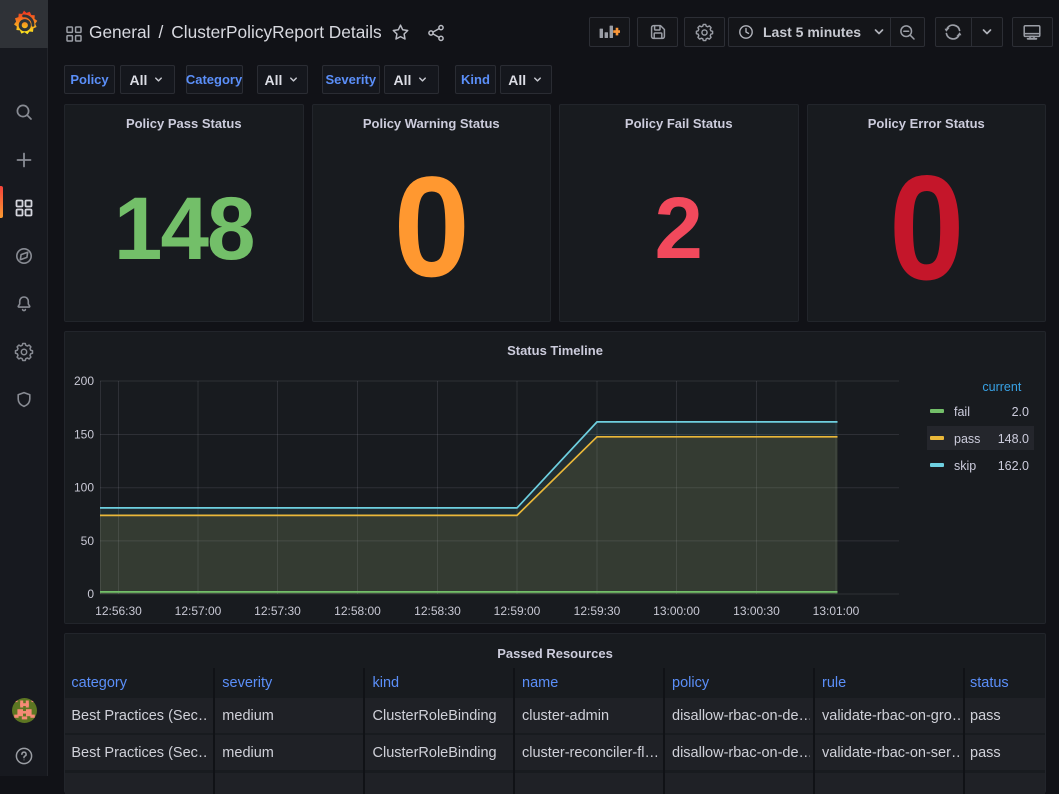  What do you see at coordinates (88, 541) in the screenshot?
I see `svg-text: 50` at bounding box center [88, 541].